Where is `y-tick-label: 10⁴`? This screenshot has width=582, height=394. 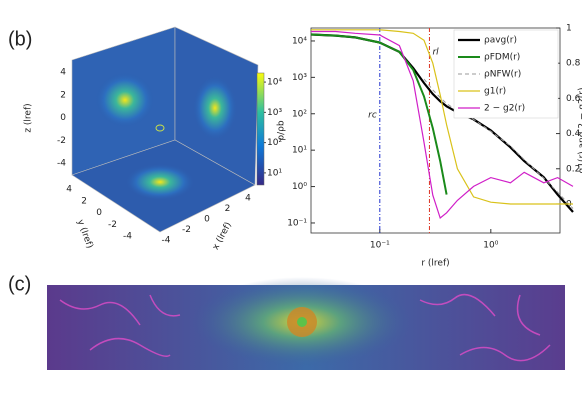
y-tick-label: 10⁴ is located at coordinates (299, 41).